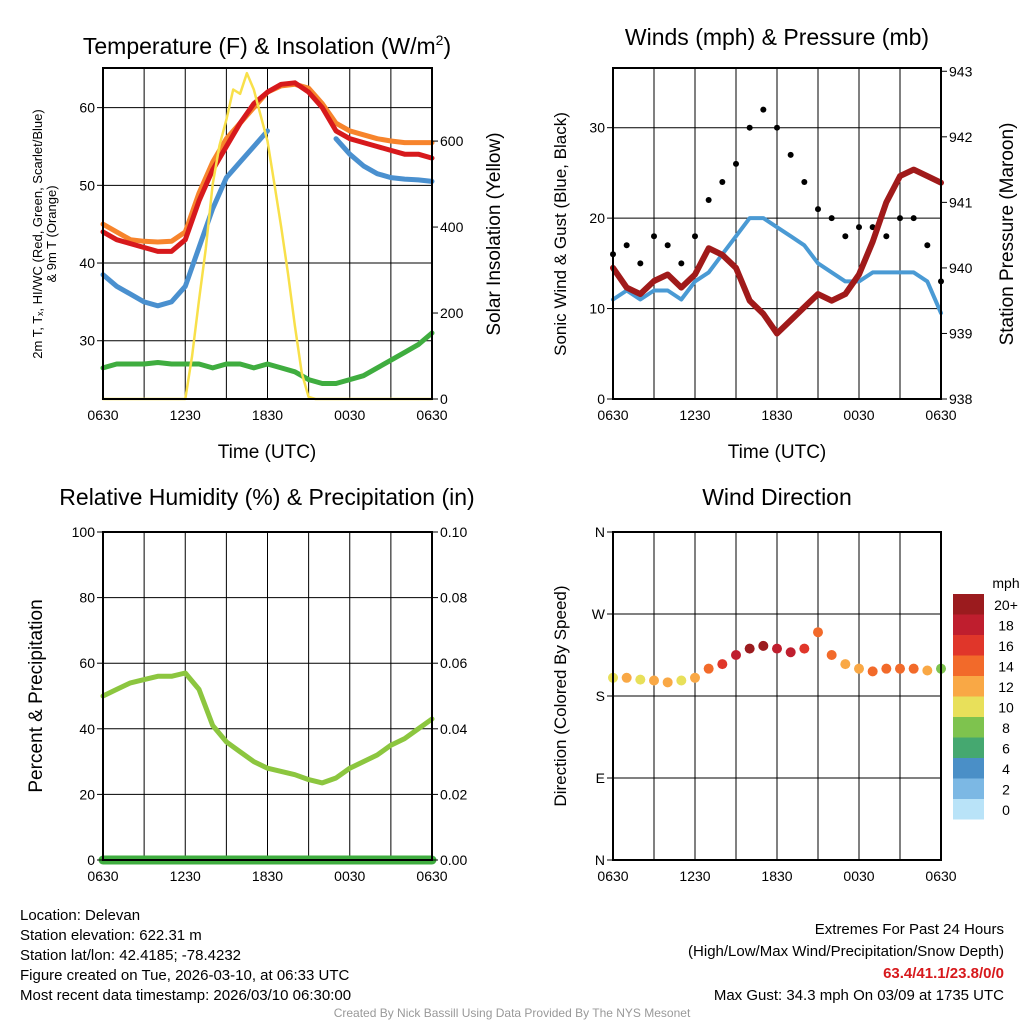 Image resolution: width=1024 pixels, height=1024 pixels. What do you see at coordinates (440, 40) in the screenshot?
I see `title-sup: 2` at bounding box center [440, 40].